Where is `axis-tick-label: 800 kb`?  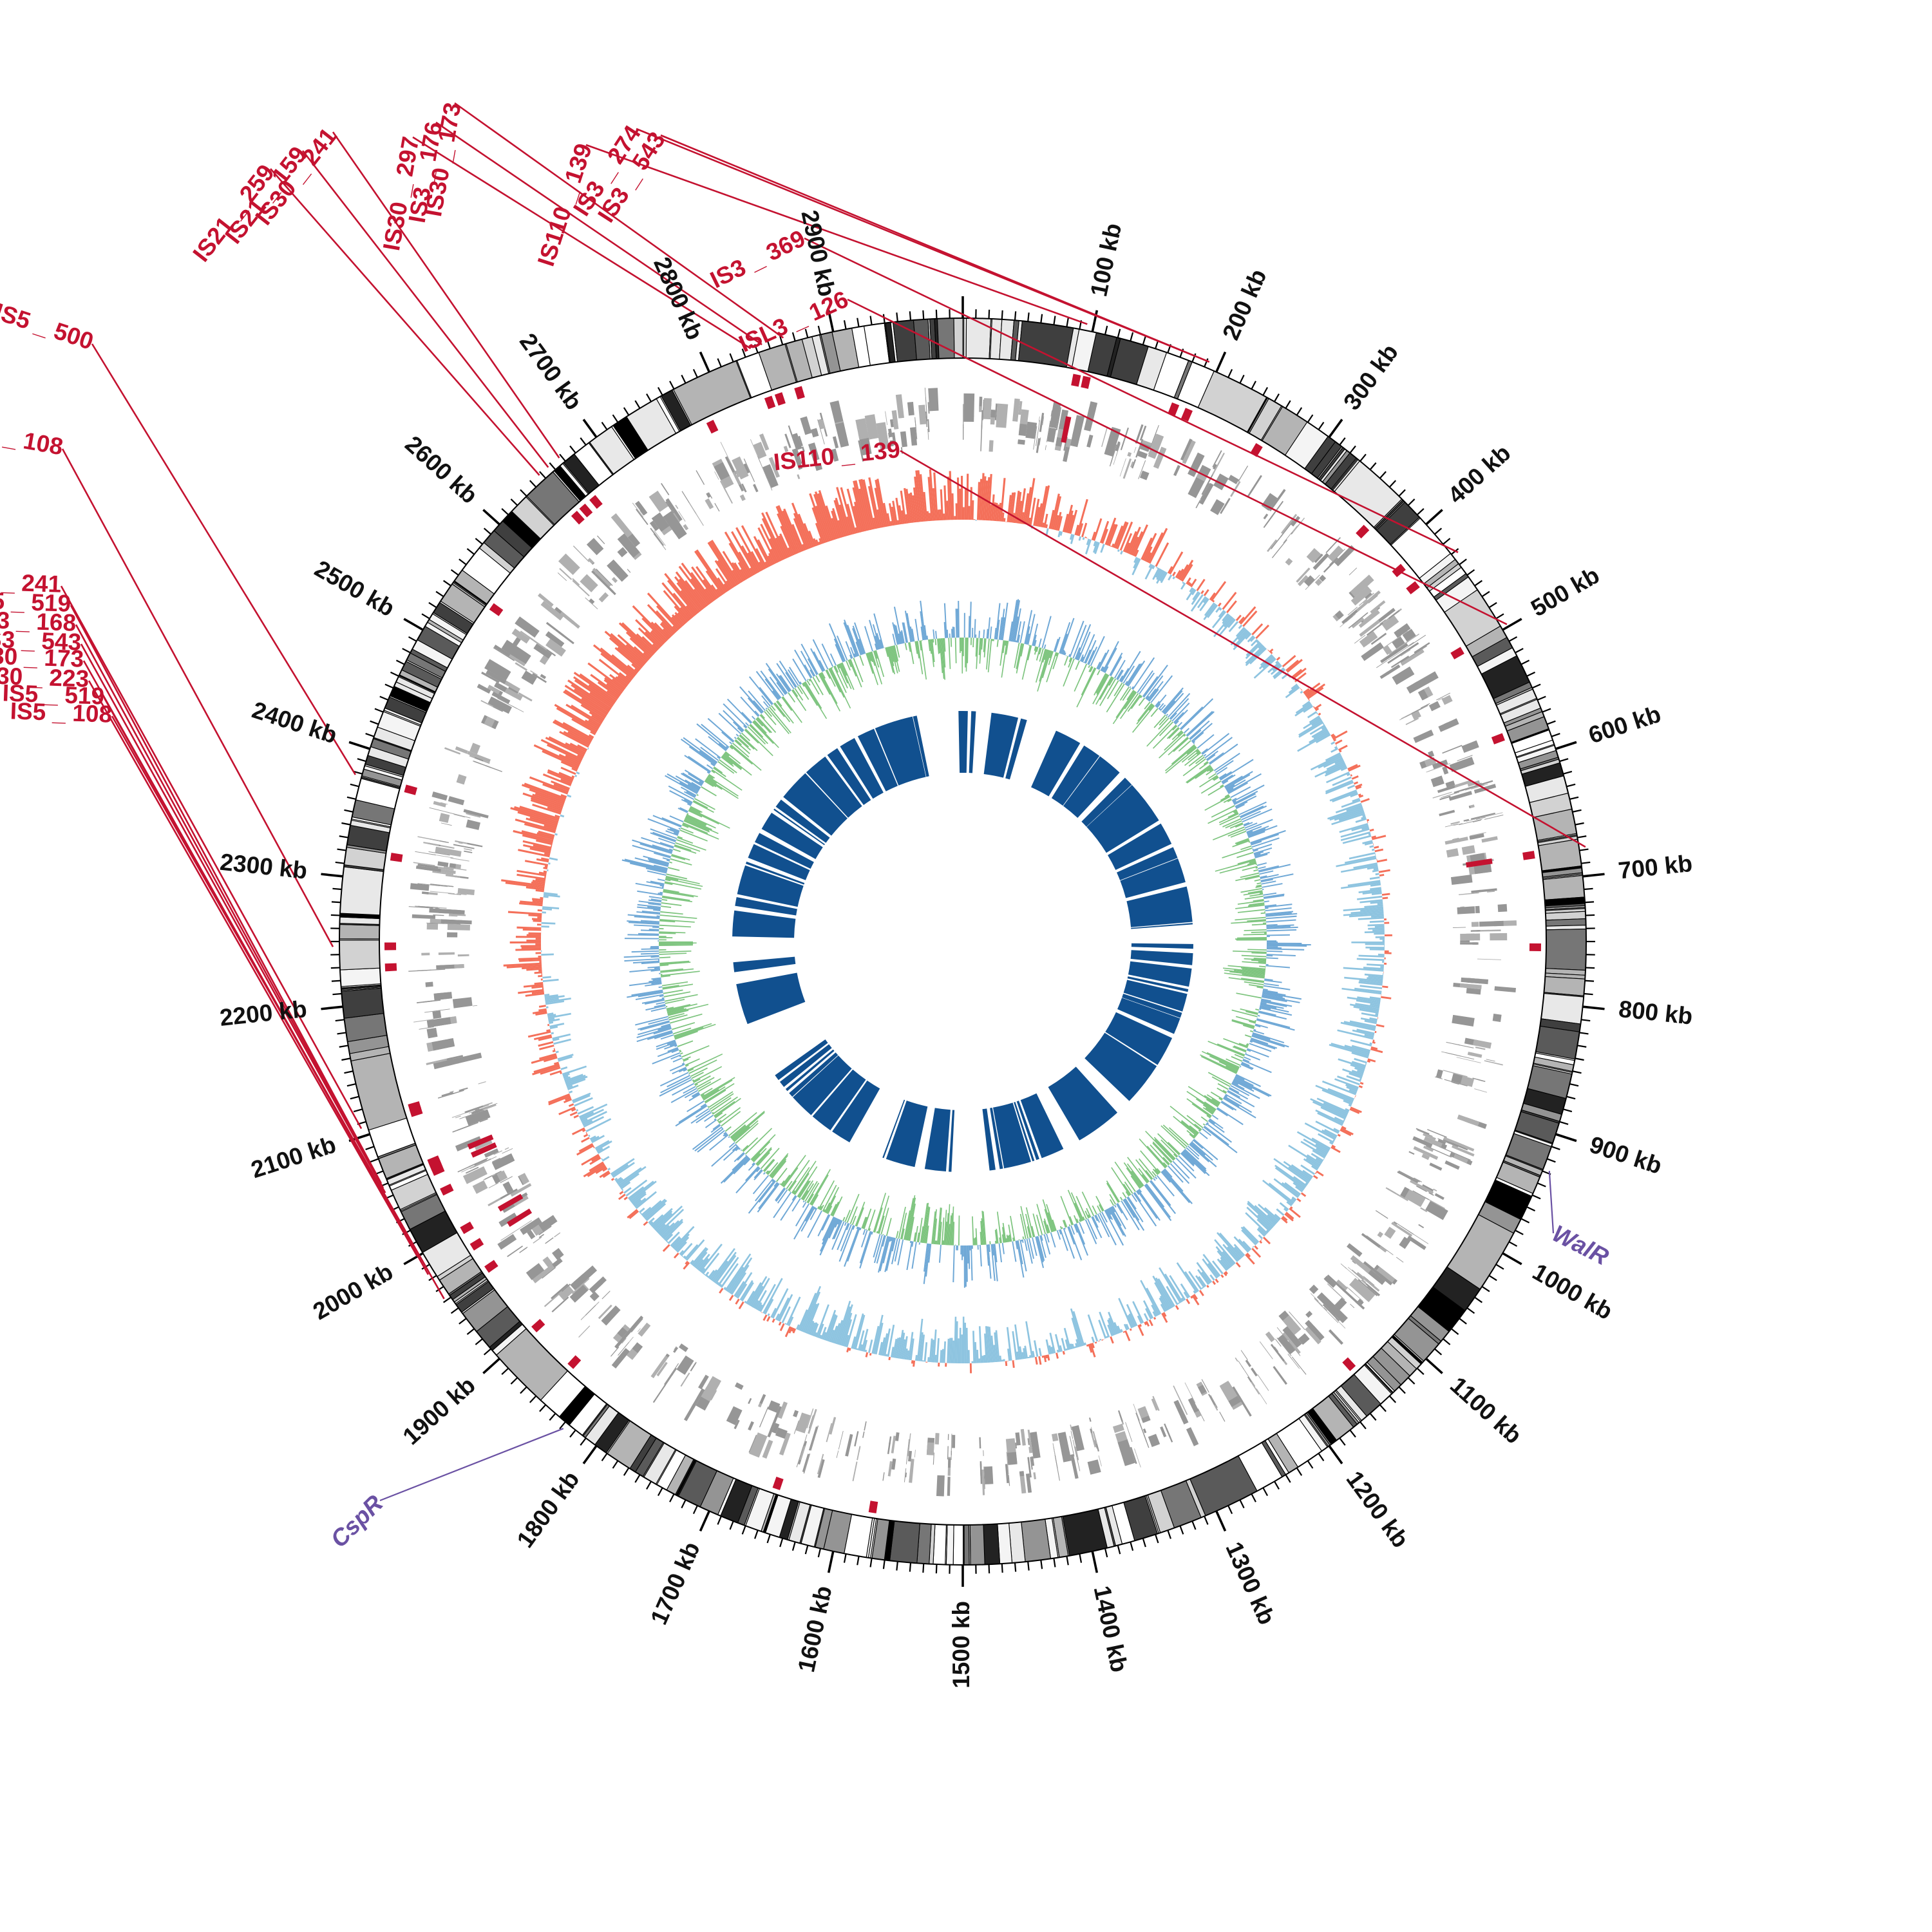
axis-tick-label: 800 kb is located at coordinates (1656, 1013).